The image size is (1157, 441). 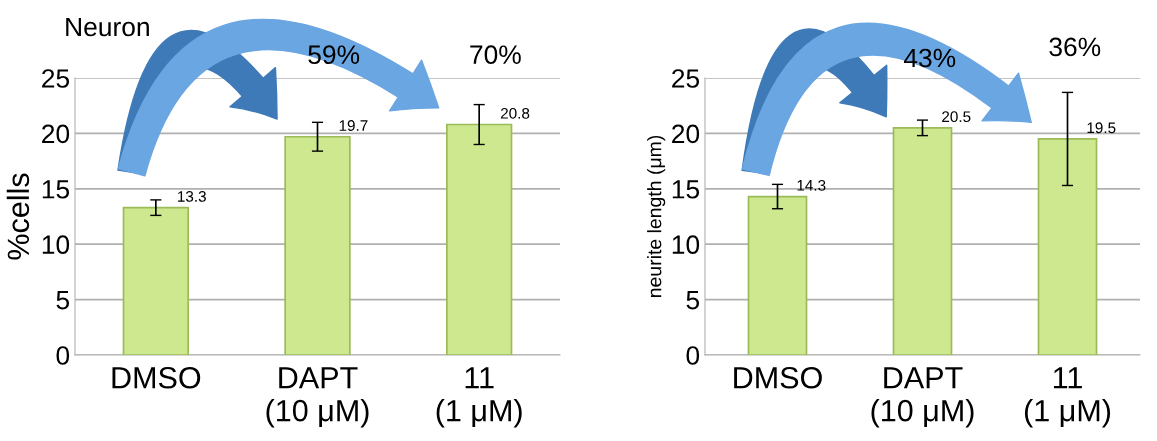 What do you see at coordinates (334, 55) in the screenshot?
I see `text: 59%` at bounding box center [334, 55].